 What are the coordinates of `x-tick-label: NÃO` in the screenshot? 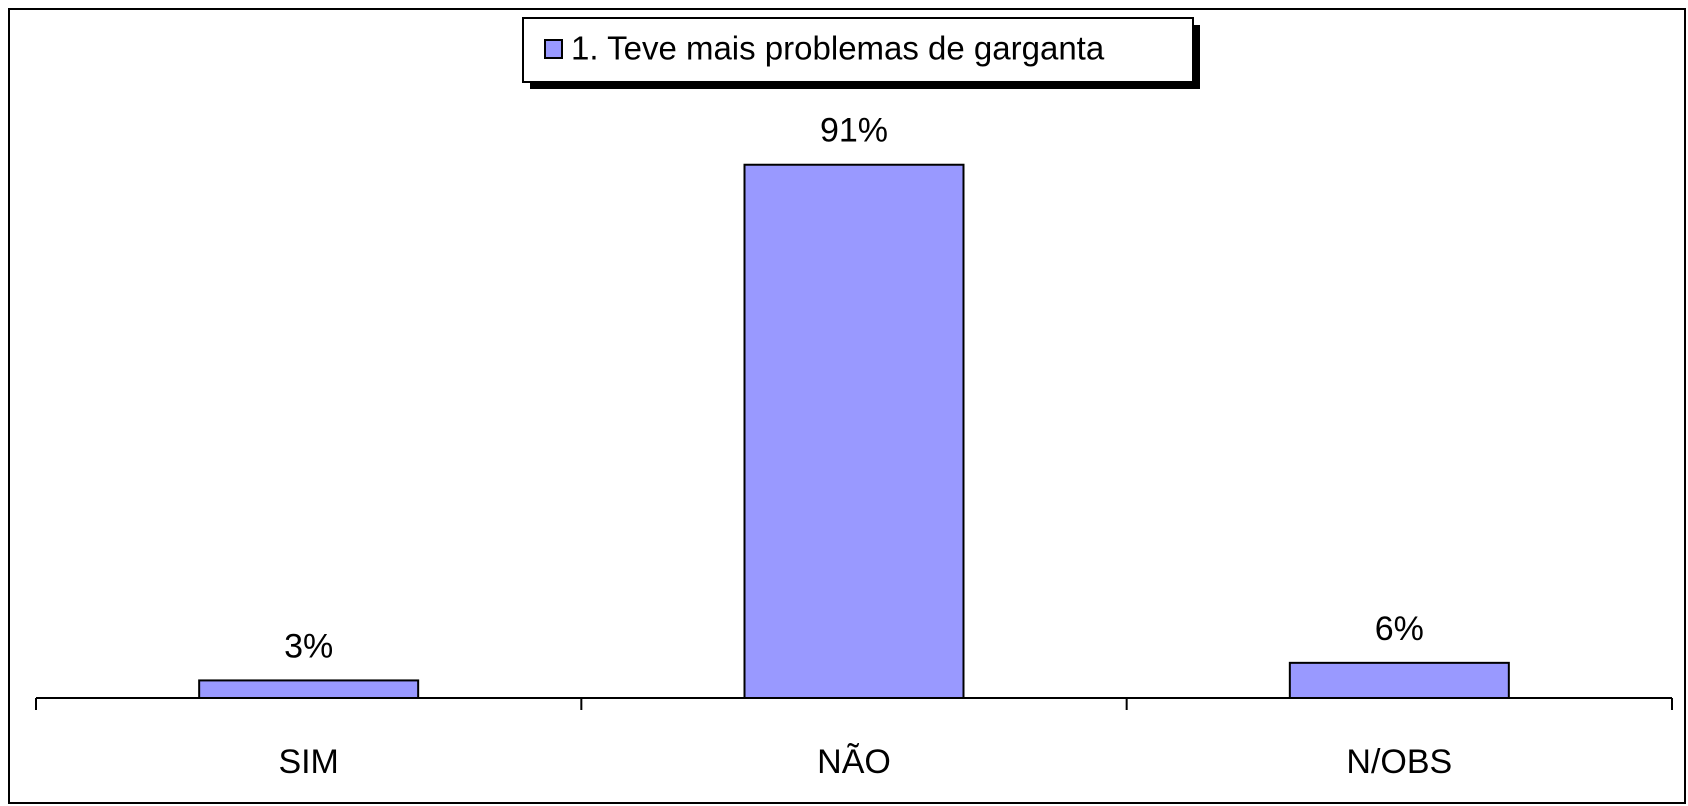 It's located at (854, 762).